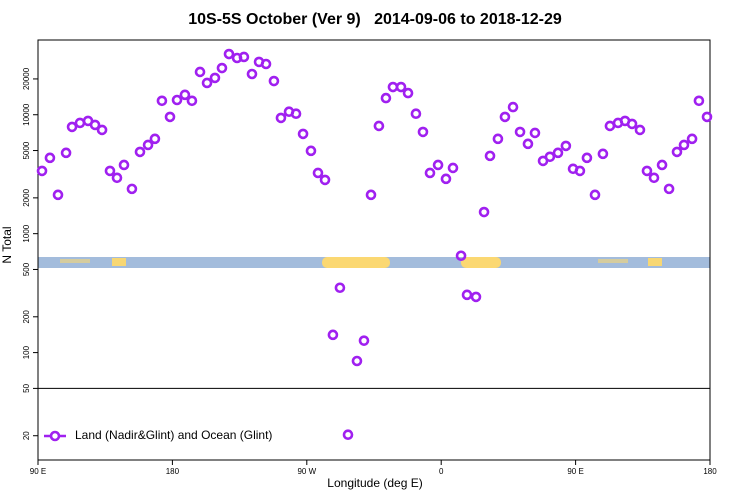 This screenshot has width=750, height=500. What do you see at coordinates (173, 435) in the screenshot?
I see `legend-label: Land (Nadir&Glint) and Ocean (Glint)` at bounding box center [173, 435].